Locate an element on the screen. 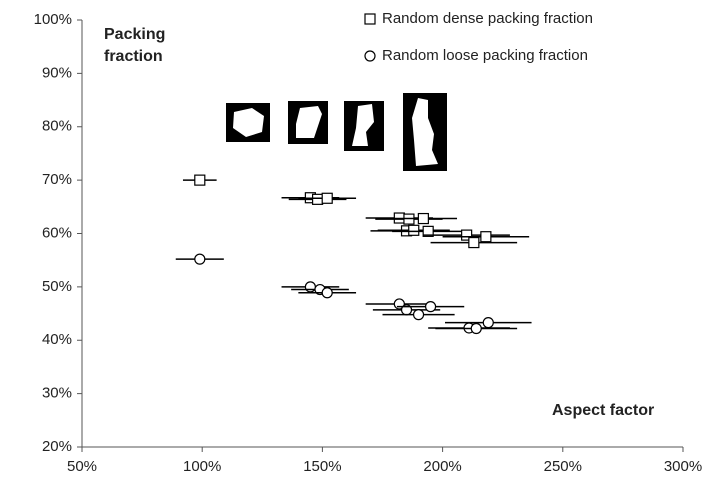 The image size is (710, 481). x-tick-label: 50% is located at coordinates (82, 466).